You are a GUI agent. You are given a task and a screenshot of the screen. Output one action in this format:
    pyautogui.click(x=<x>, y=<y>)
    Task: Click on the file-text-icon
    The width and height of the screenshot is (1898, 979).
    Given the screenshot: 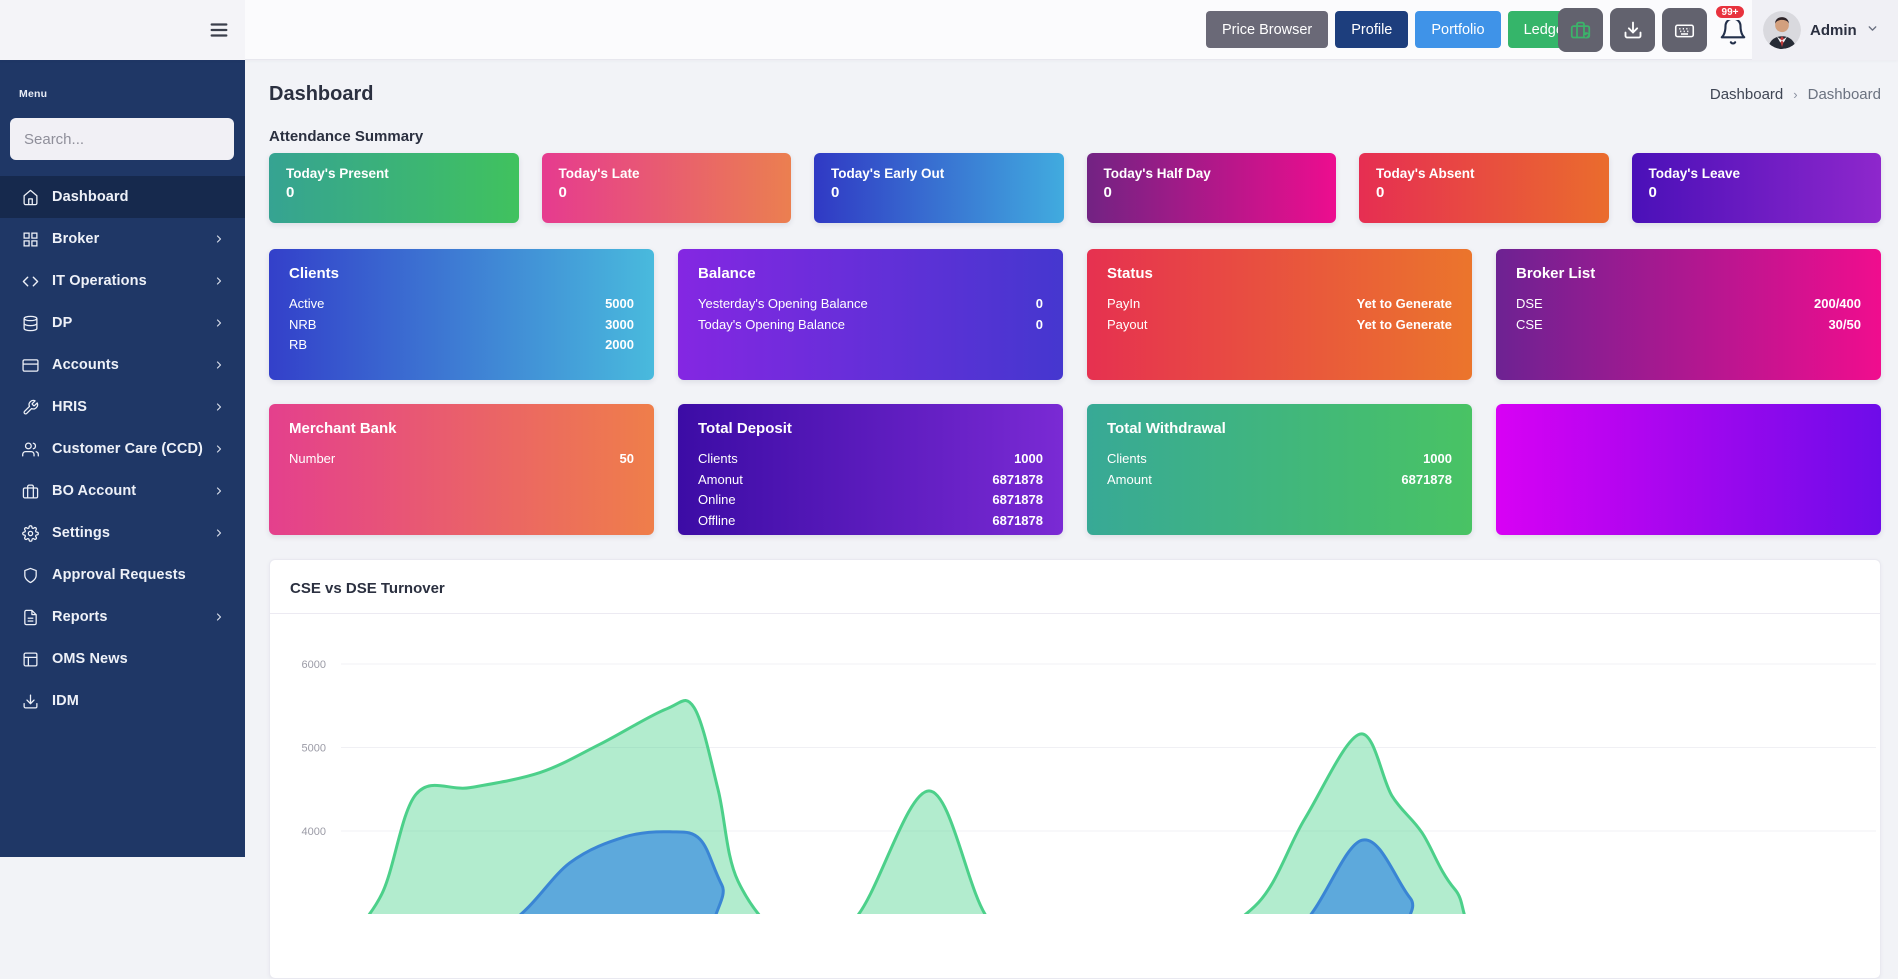 What is the action you would take?
    pyautogui.click(x=30, y=617)
    